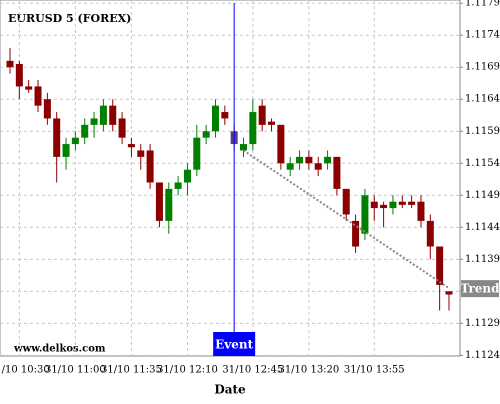 This screenshot has width=500, height=404. I want to click on x-tick-label: 31/10 13:20, so click(308, 370).